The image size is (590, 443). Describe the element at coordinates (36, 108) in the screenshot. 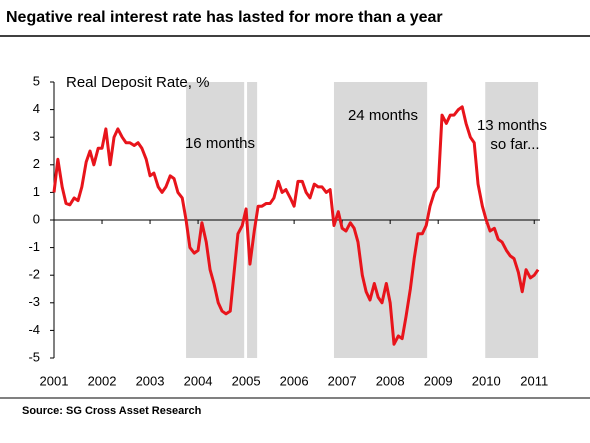

I see `y-tick-label: 4` at that location.